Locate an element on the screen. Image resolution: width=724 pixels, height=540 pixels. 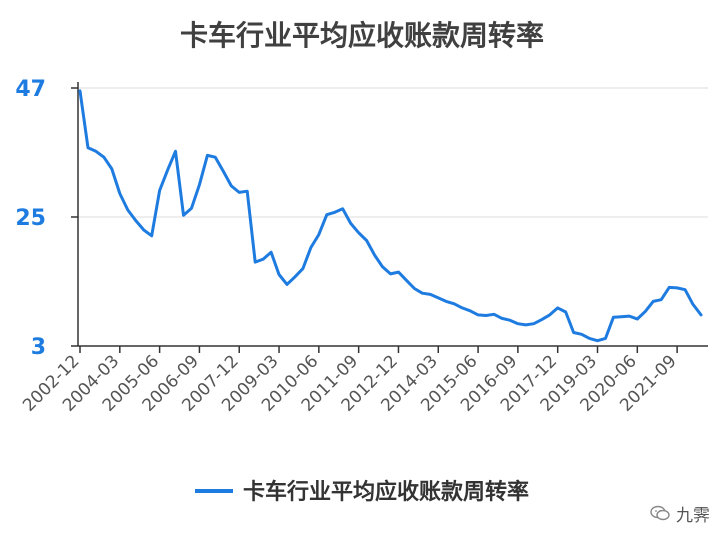
chart-title: 卡车行业平均应收账款周转率 is located at coordinates (361, 35).